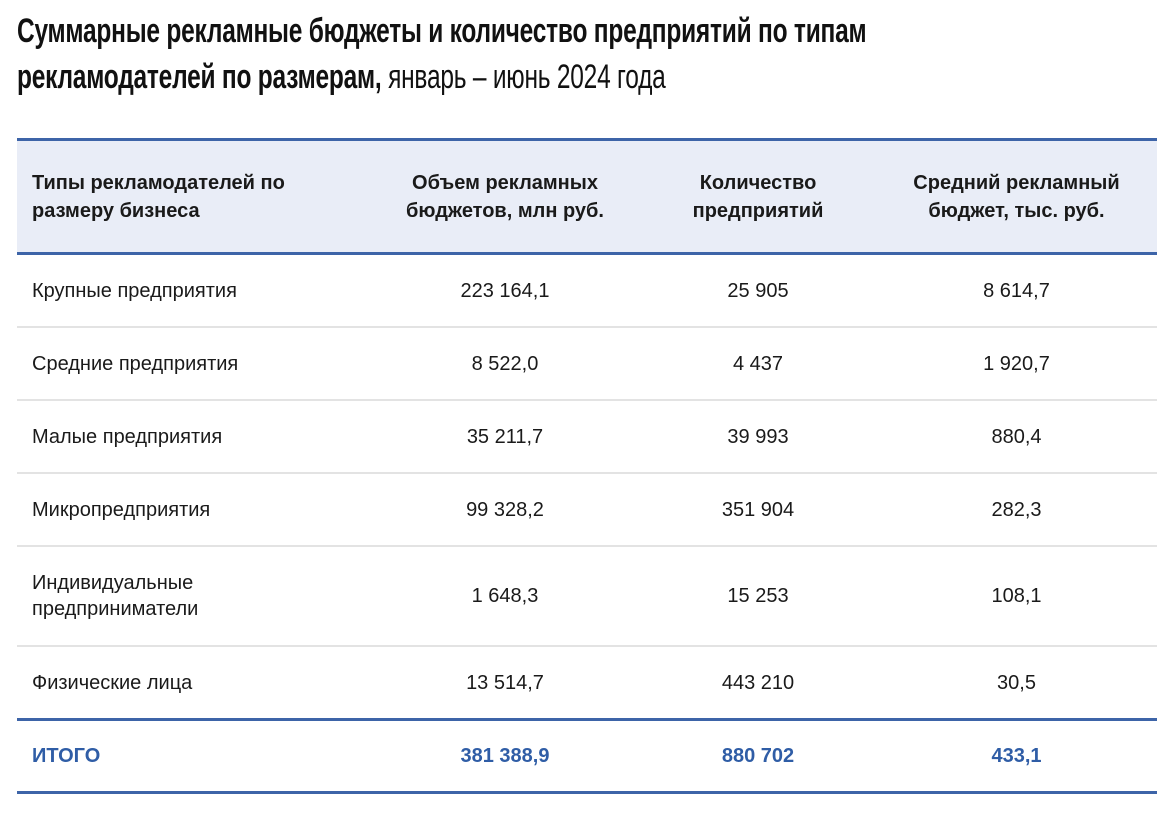 The image size is (1176, 817). What do you see at coordinates (1016, 196) in the screenshot?
I see `column-header-average: Средний рекламный бюджет, тыс. руб.` at bounding box center [1016, 196].